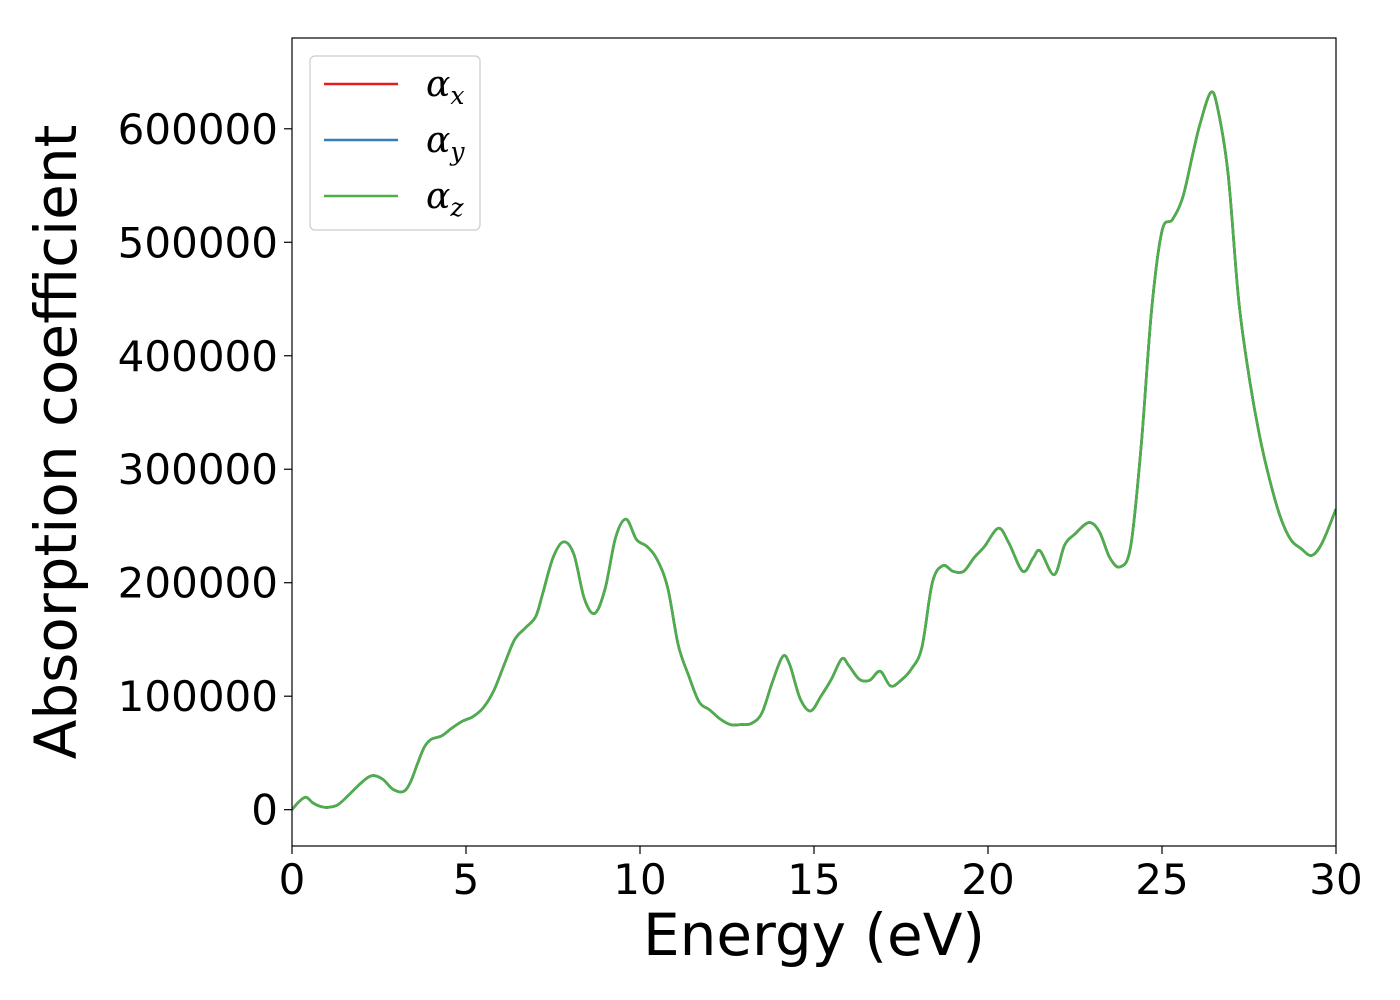 This screenshot has width=1400, height=1000. Describe the element at coordinates (639, 879) in the screenshot. I see `x-tick-label: 10` at that location.